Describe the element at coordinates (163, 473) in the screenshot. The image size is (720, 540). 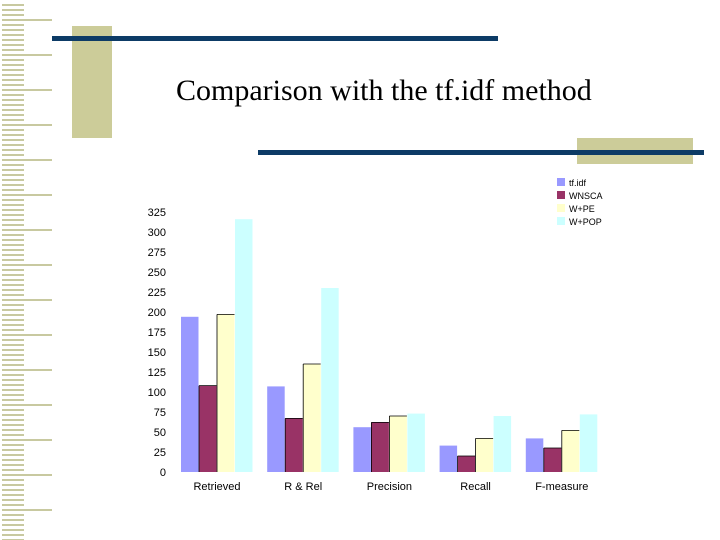
I see `y-tick-label: 0` at that location.